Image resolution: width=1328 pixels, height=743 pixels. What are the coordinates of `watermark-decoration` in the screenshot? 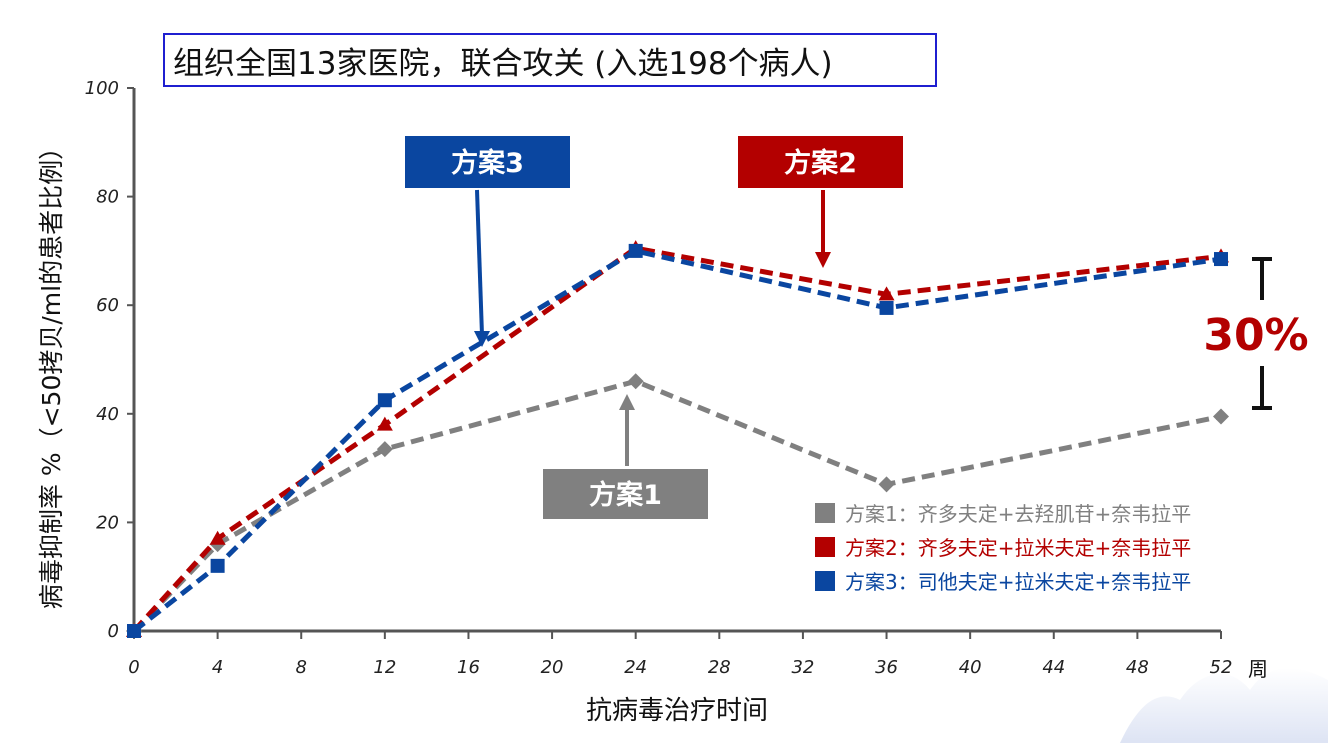 It's located at (1224, 705).